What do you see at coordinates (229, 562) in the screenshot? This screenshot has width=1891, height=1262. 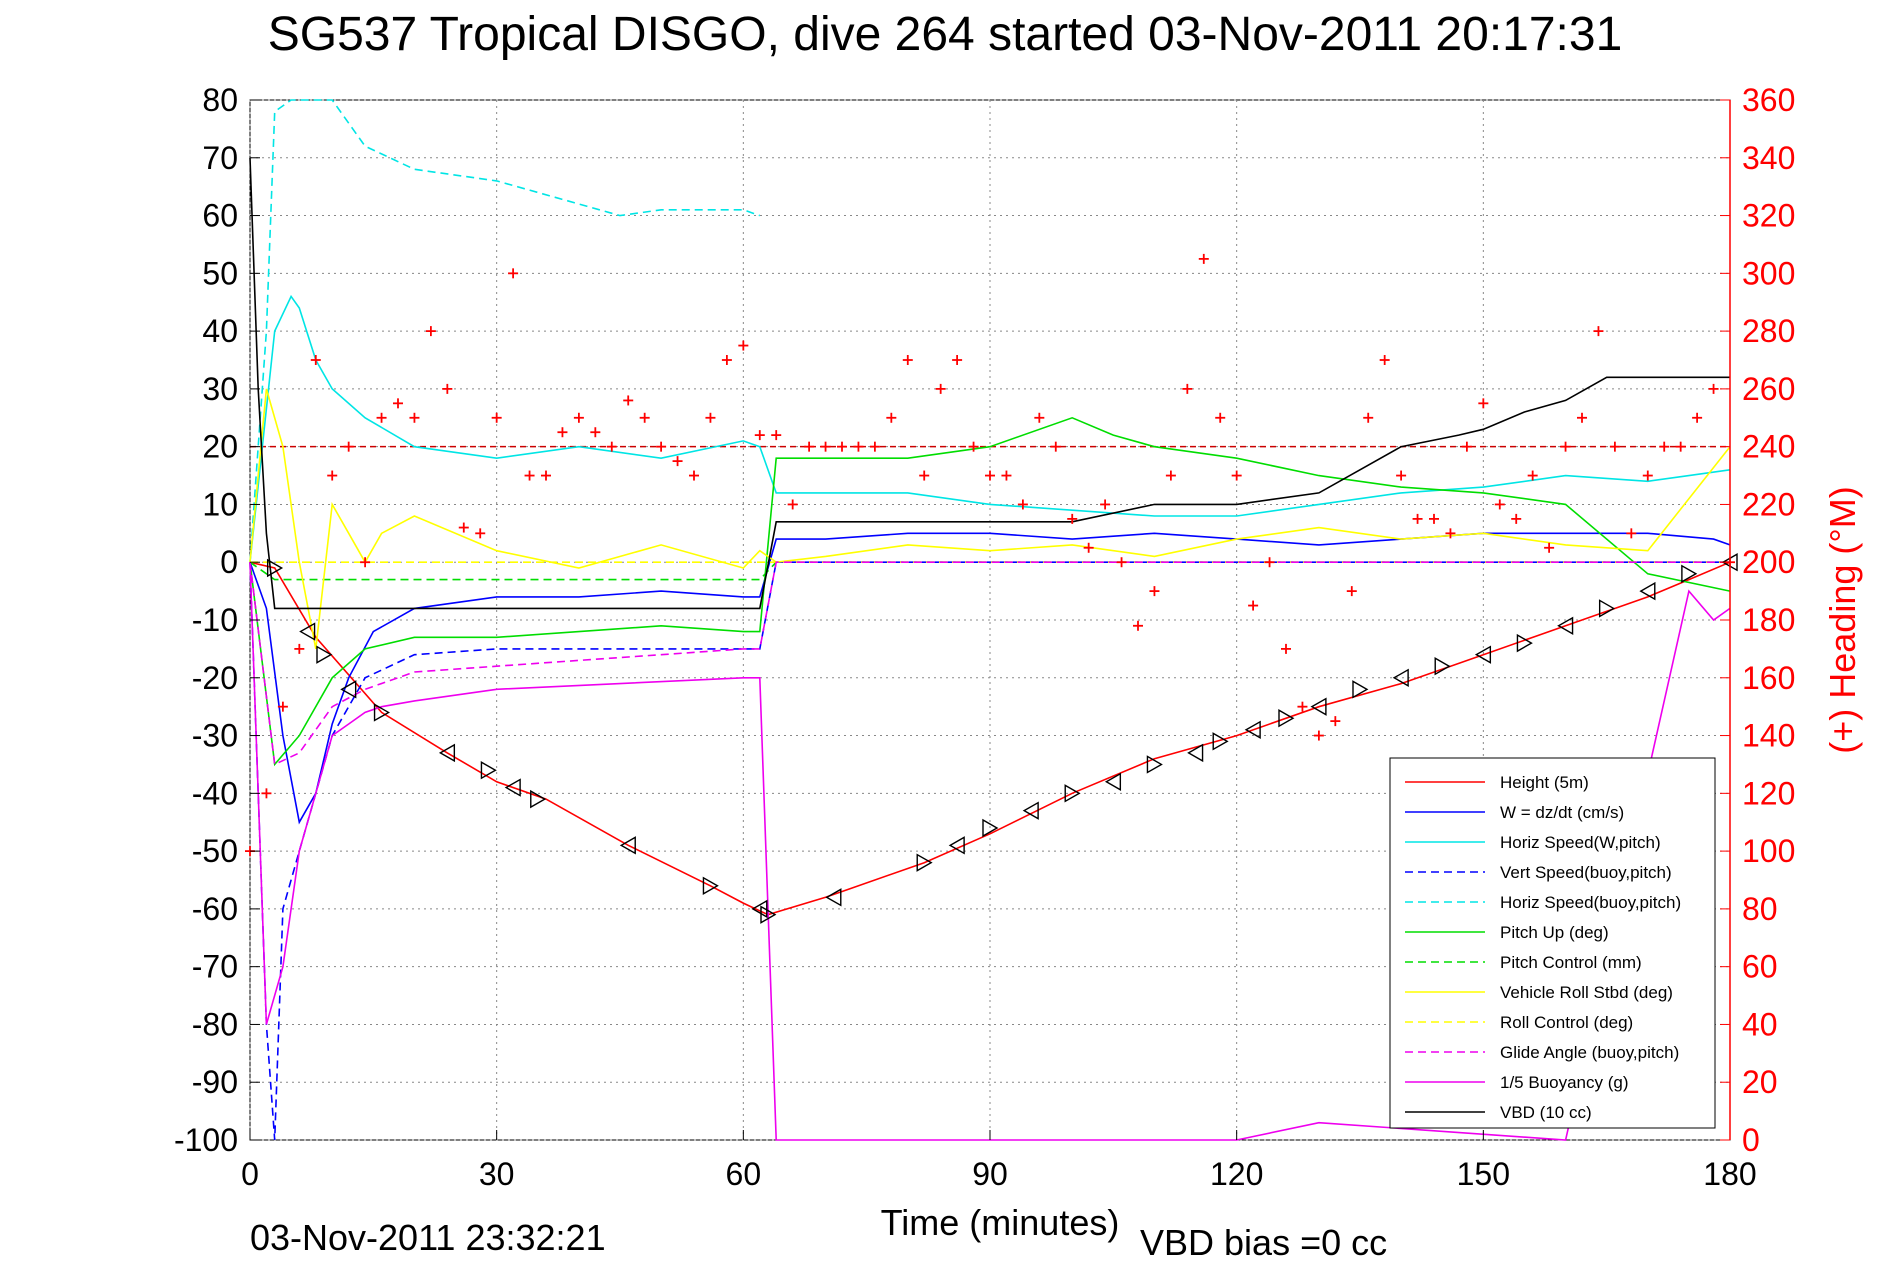 I see `y-tick-label-left: 0` at bounding box center [229, 562].